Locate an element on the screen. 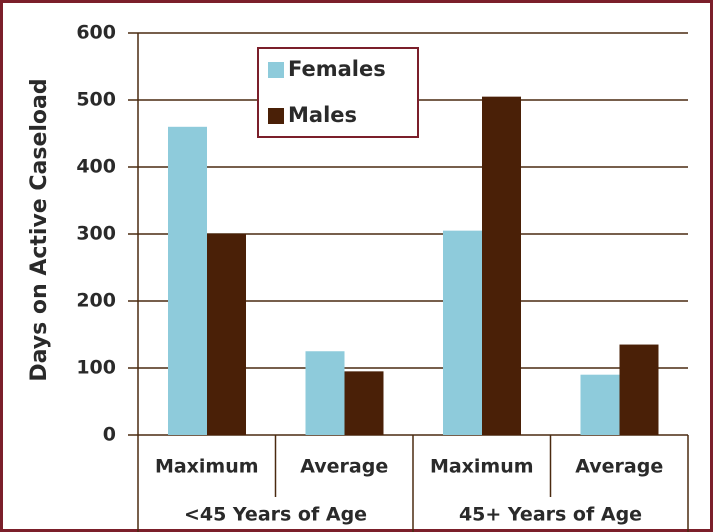 The image size is (713, 532). group-label: <45 Years of Age is located at coordinates (275, 515).